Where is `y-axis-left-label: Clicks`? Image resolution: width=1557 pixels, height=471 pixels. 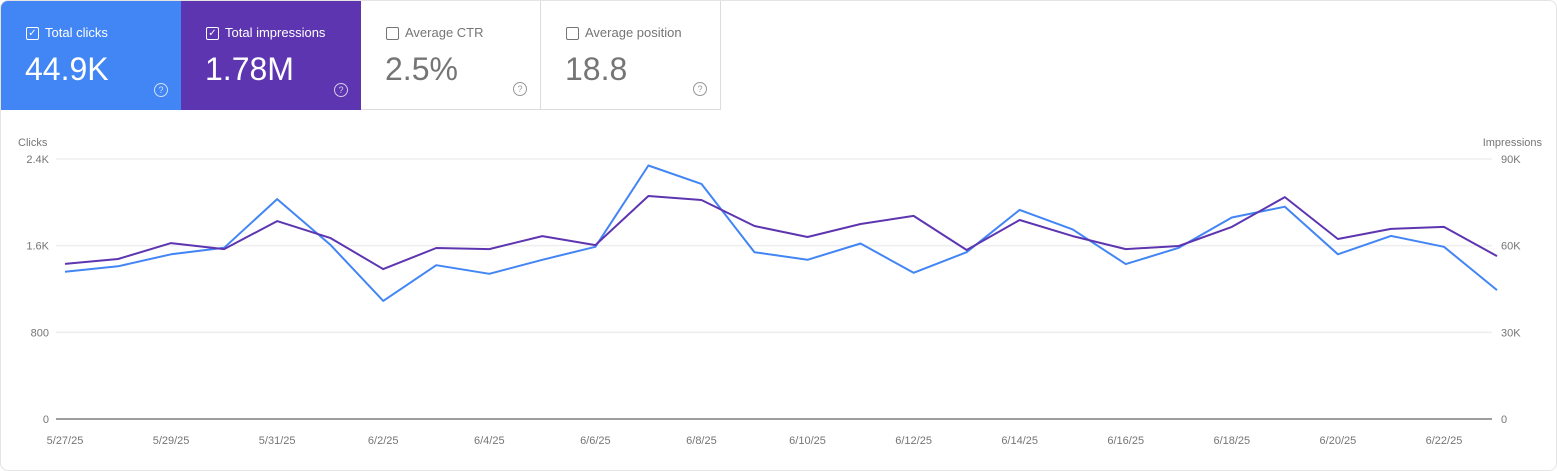
y-axis-left-label: Clicks is located at coordinates (33, 143).